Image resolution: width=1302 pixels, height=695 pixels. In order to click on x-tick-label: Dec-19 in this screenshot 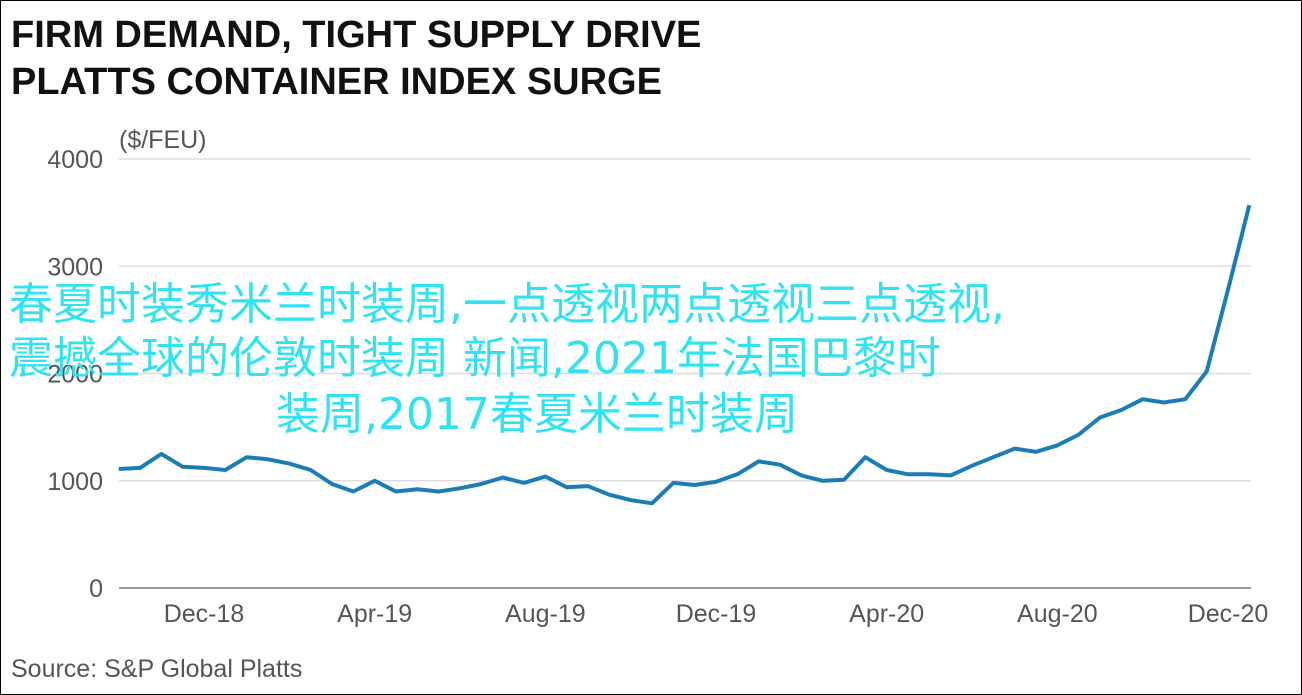, I will do `click(716, 614)`.